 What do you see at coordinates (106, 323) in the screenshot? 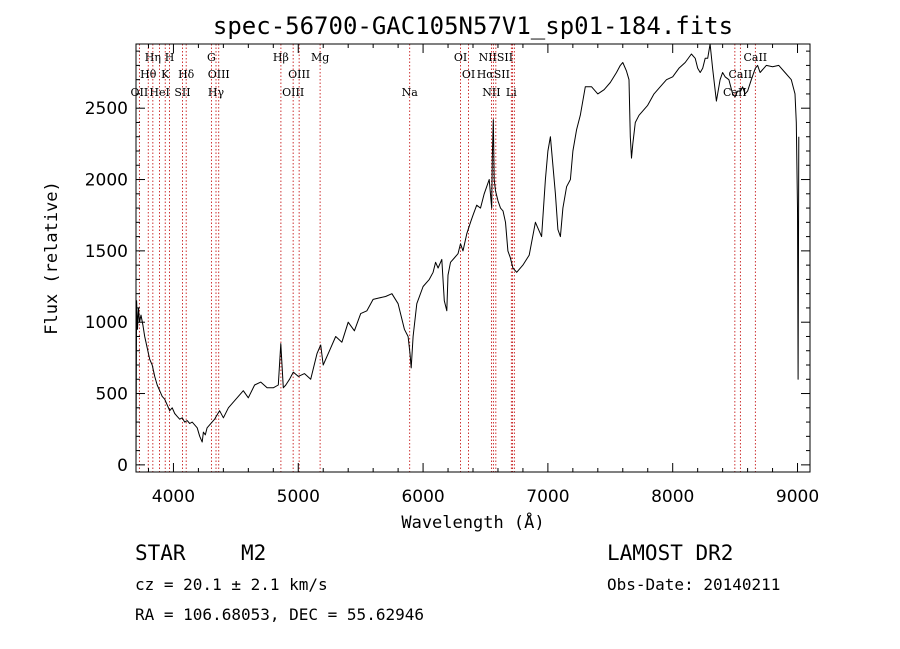
I see `y-tick-label: 1000` at bounding box center [106, 323].